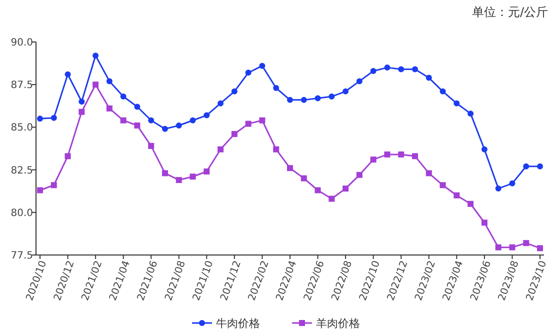 This screenshot has height=335, width=554. What do you see at coordinates (21, 256) in the screenshot?
I see `y-tick-label: 77.5` at bounding box center [21, 256].